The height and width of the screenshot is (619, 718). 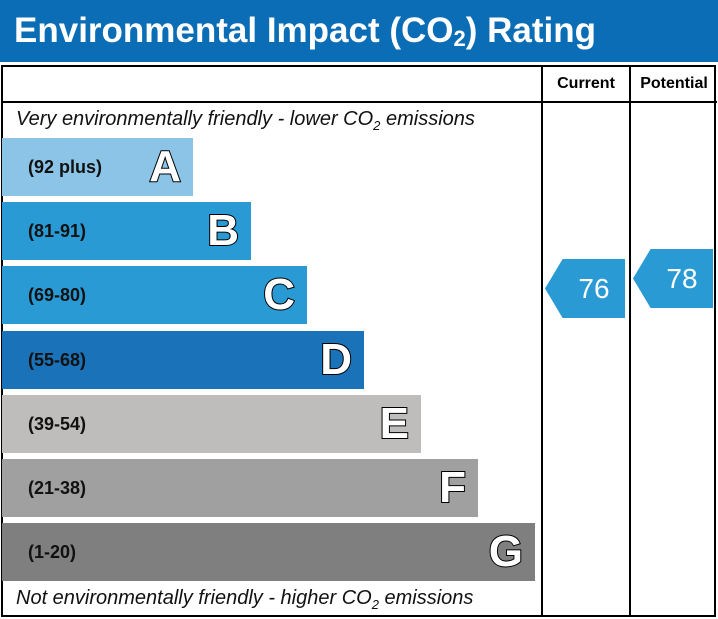 I want to click on chart-title: Environmental Impact (CO2) Rating, so click(x=359, y=31).